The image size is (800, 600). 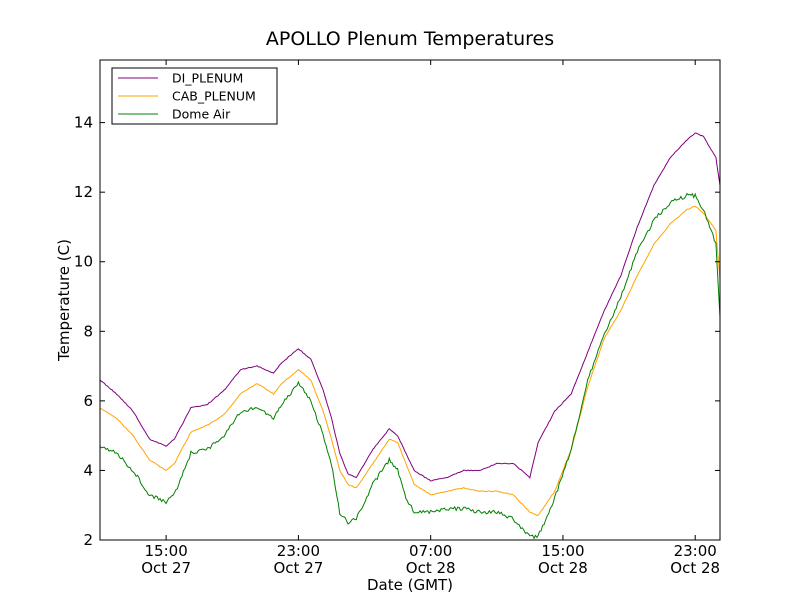 What do you see at coordinates (88, 331) in the screenshot?
I see `y-tick-label: 8` at bounding box center [88, 331].